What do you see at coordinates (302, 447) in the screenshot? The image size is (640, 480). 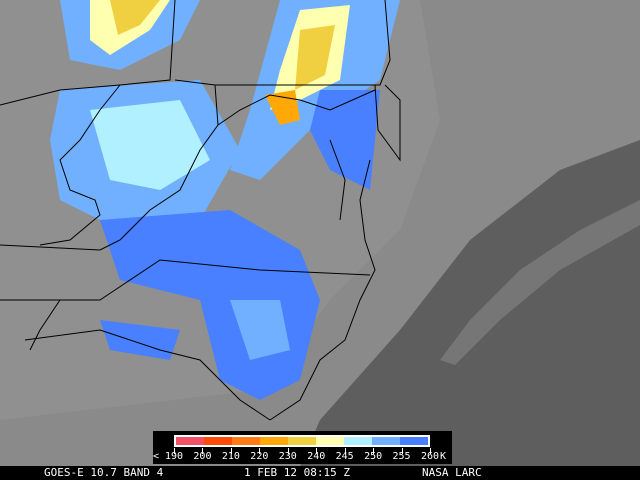 I see `temperature-legend: K < 190 200 210 220 230 240 245 250 255 260` at bounding box center [302, 447].